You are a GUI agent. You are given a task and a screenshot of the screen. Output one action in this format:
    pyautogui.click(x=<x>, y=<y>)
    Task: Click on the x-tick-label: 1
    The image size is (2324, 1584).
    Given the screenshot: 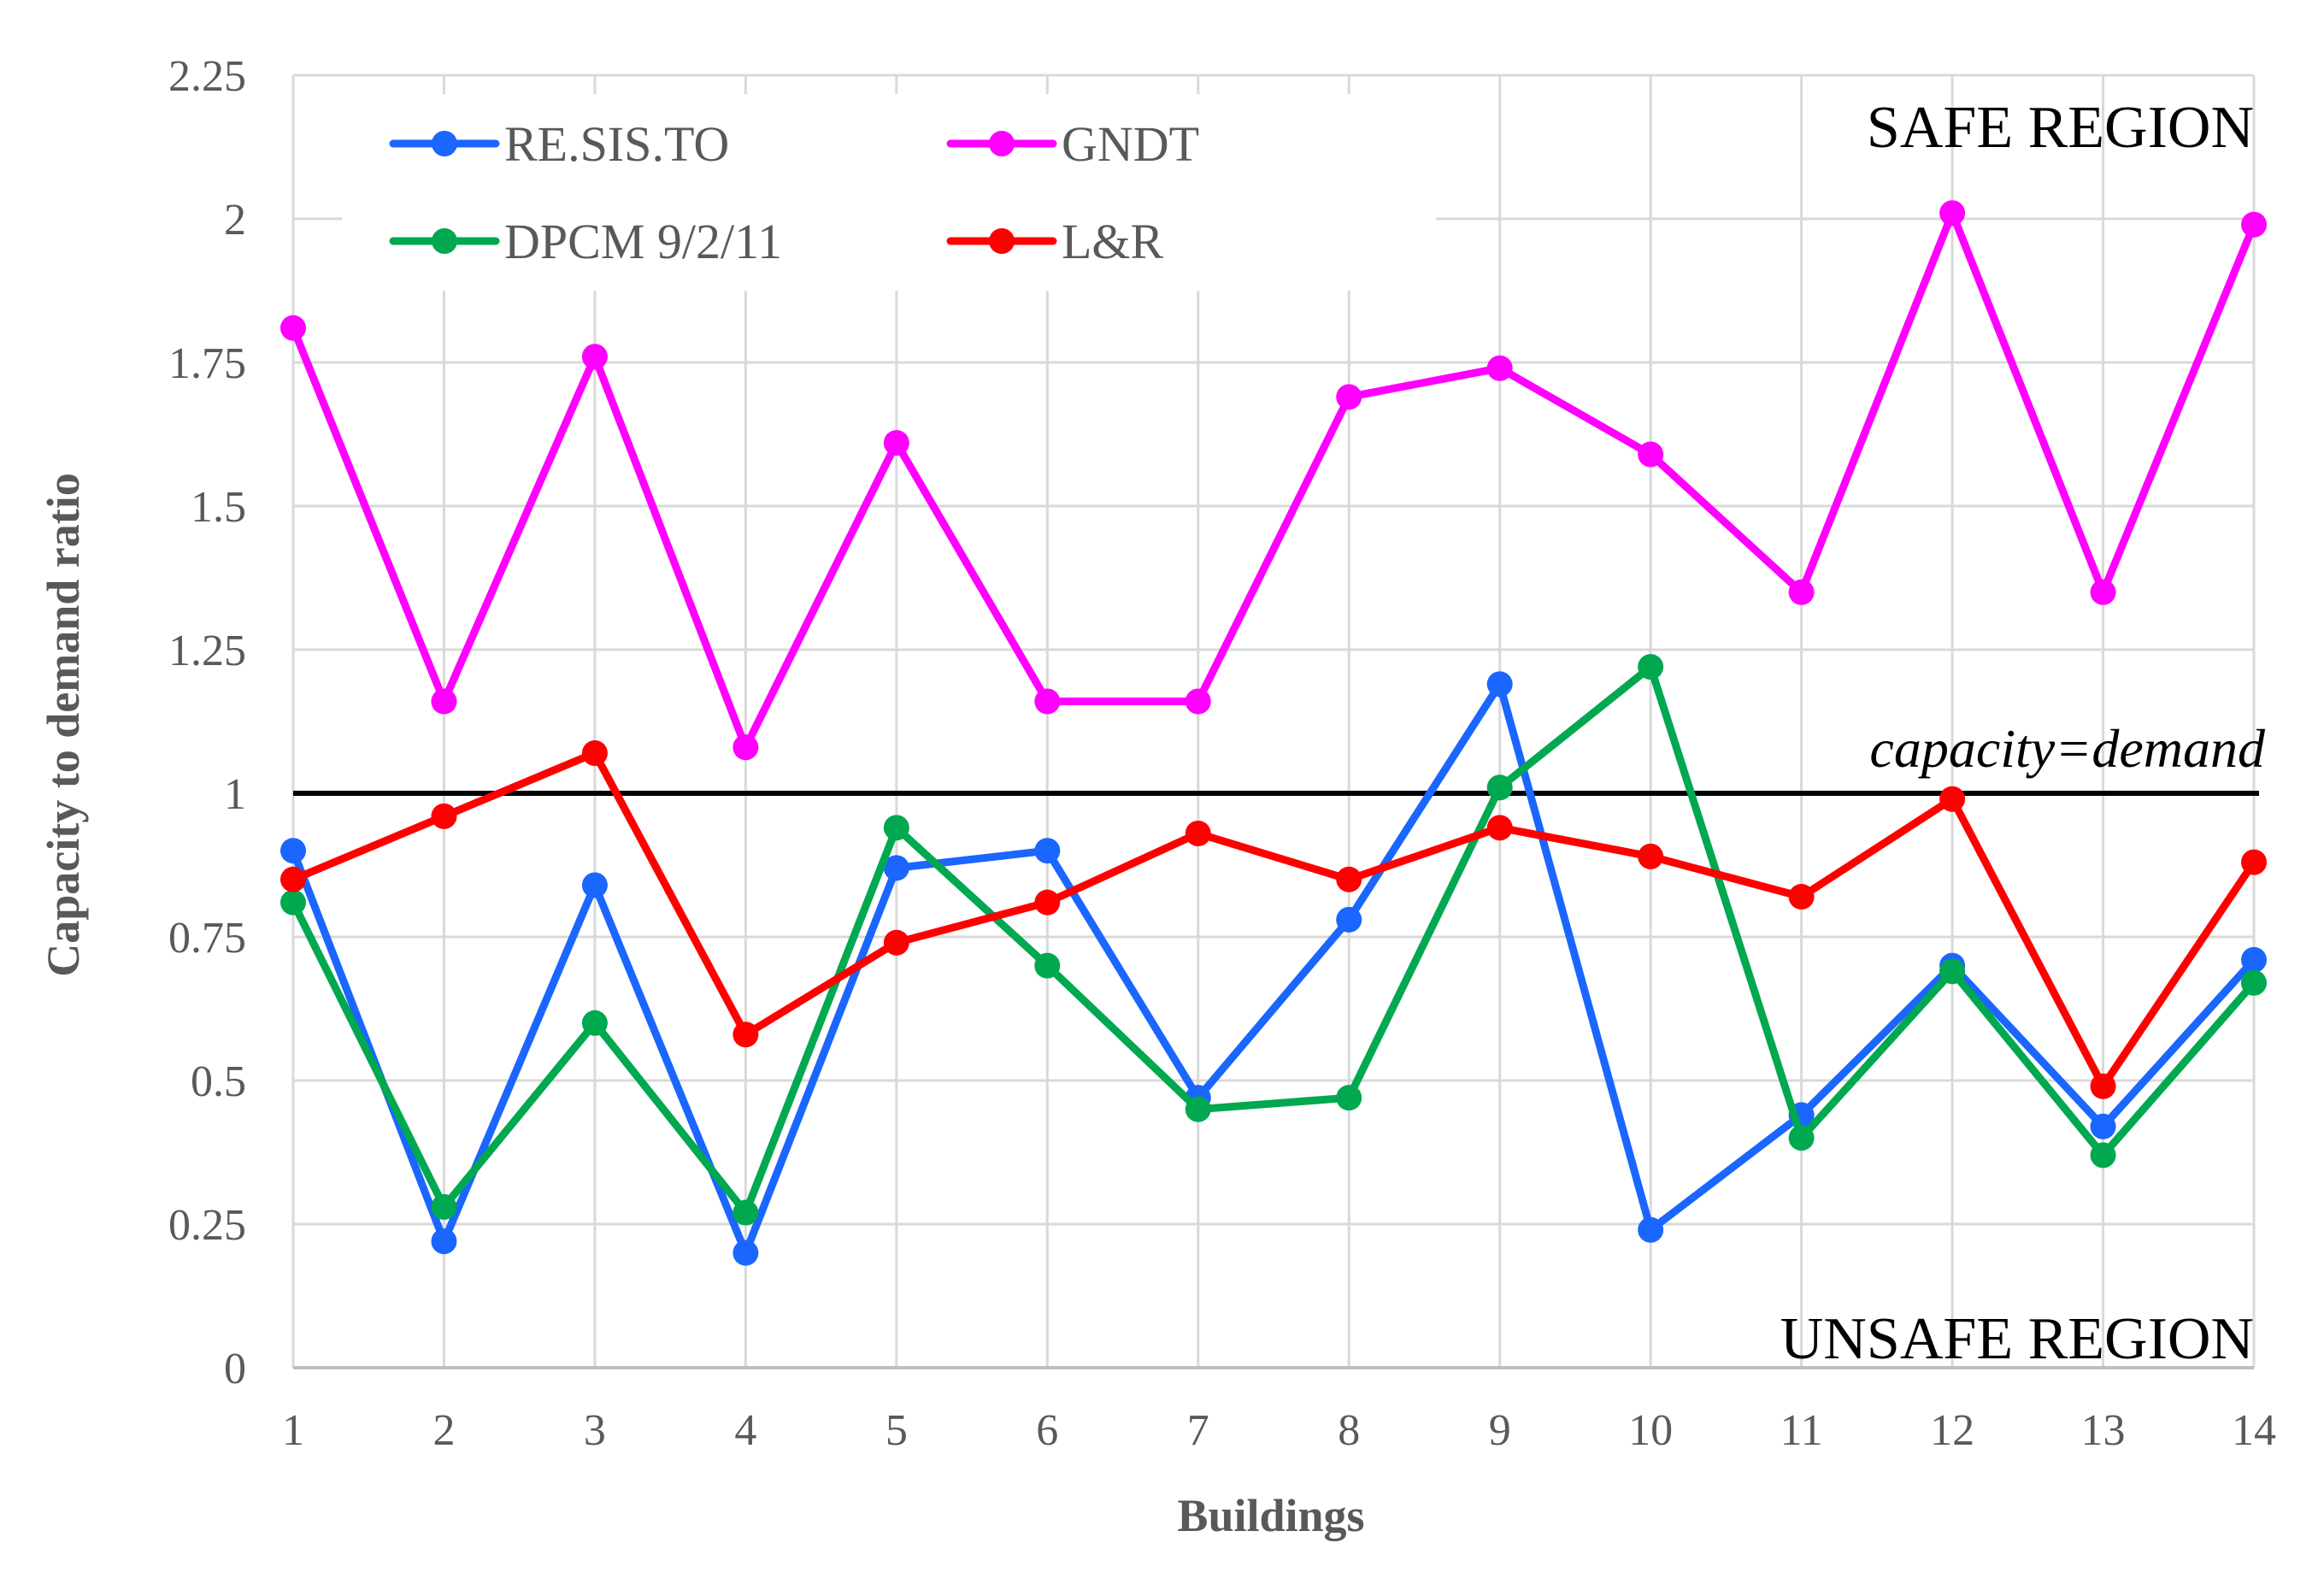 What is the action you would take?
    pyautogui.click(x=293, y=1430)
    